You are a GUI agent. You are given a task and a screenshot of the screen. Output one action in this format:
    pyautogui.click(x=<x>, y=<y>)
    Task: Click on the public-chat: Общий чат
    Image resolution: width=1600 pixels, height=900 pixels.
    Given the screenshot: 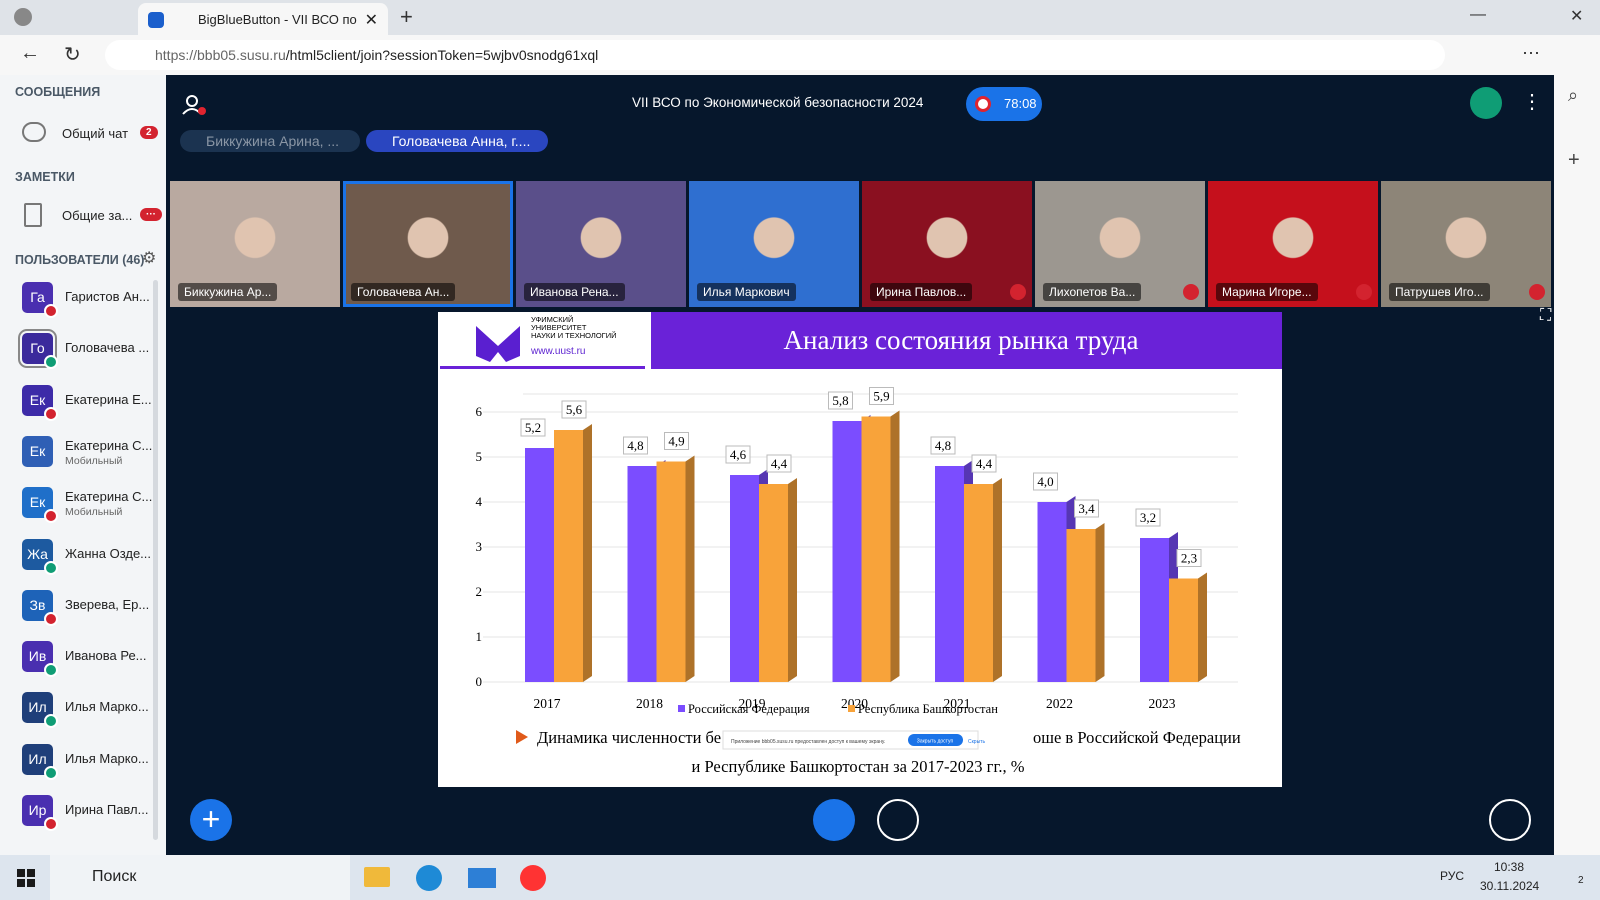 What is the action you would take?
    pyautogui.click(x=95, y=133)
    